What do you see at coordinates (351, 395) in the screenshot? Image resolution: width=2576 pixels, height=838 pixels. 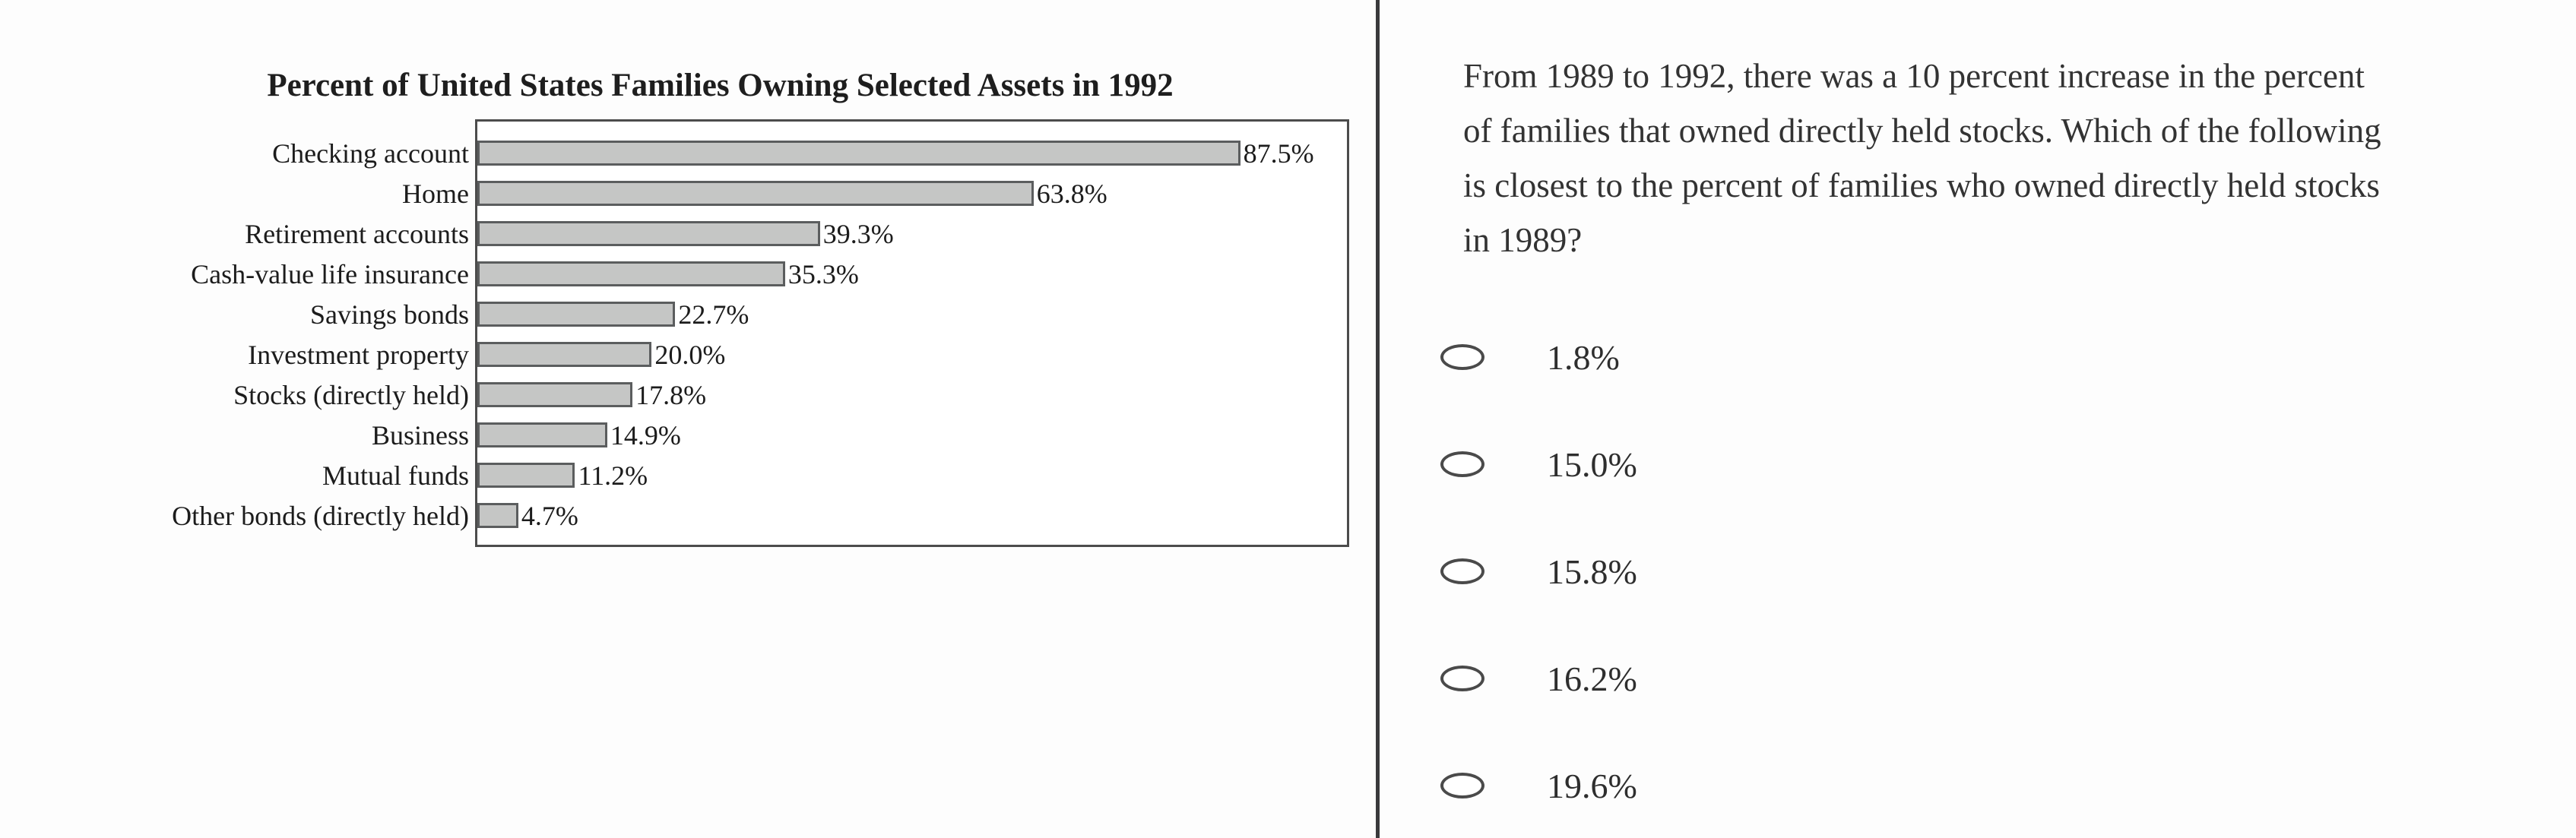 I see `category-label: Stocks (directly held)` at bounding box center [351, 395].